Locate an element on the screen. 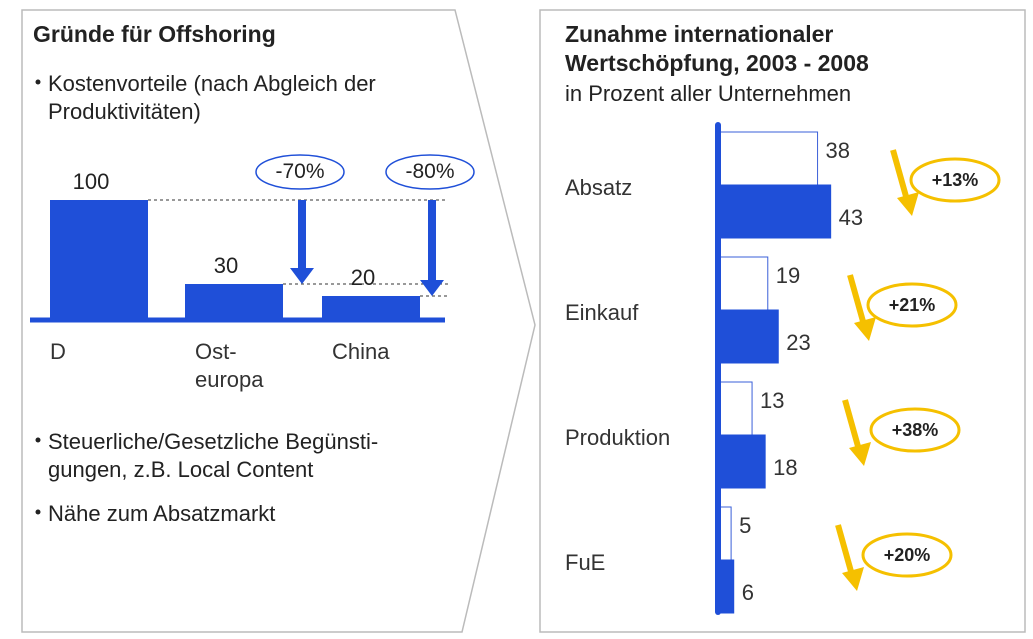 This screenshot has width=1033, height=639. value-label: 5 is located at coordinates (745, 525).